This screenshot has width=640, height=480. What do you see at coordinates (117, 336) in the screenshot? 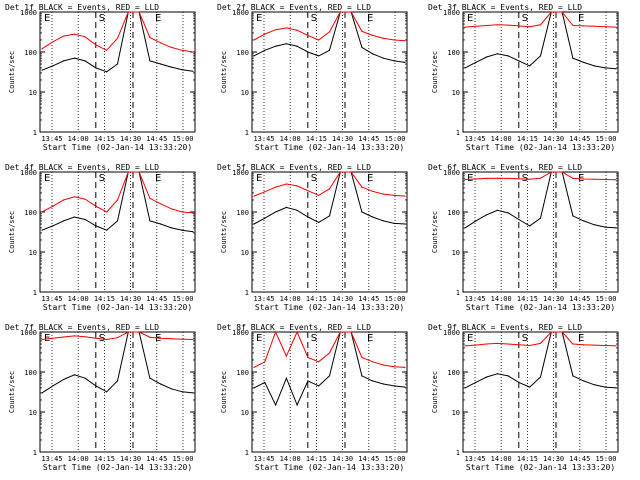
I see `series-line-lld` at bounding box center [117, 336].